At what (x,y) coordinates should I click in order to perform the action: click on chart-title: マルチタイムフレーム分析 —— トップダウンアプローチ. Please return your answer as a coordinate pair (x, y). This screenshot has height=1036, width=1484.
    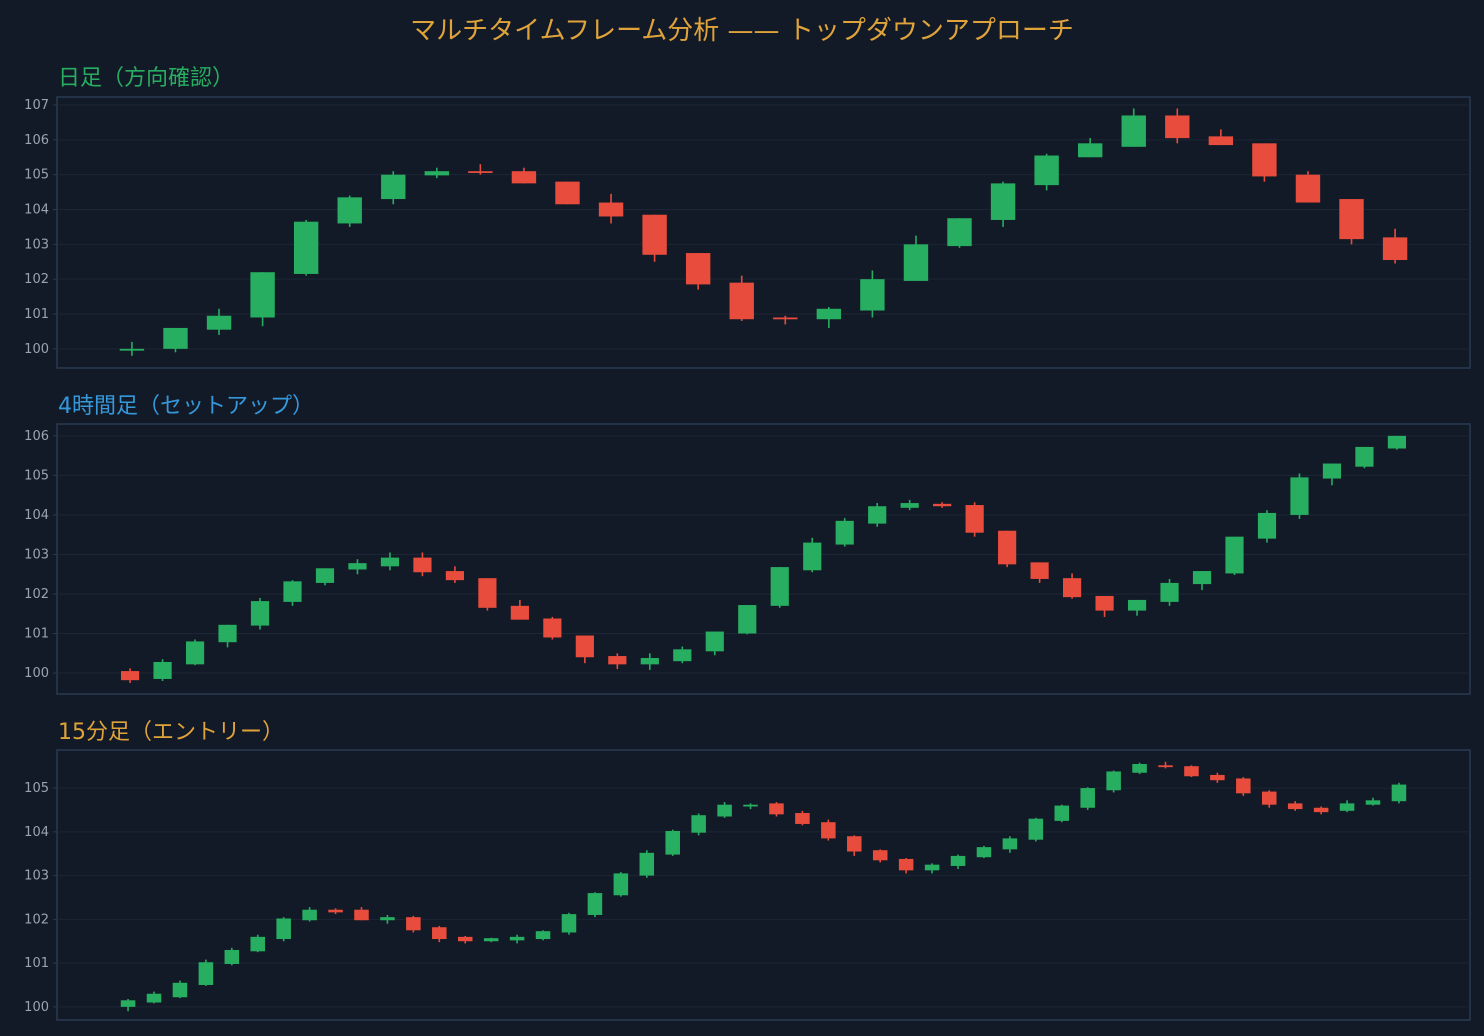
    Looking at the image, I should click on (742, 31).